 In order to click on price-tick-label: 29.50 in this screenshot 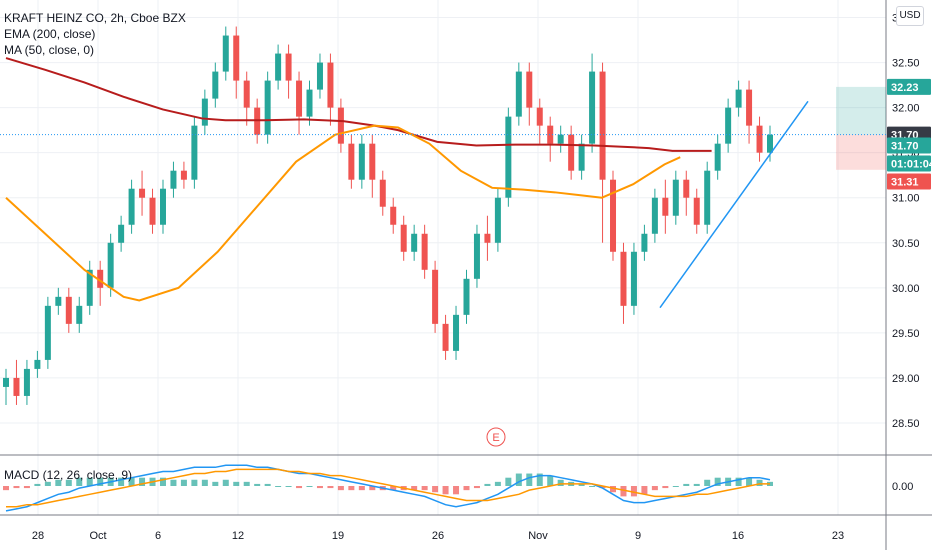, I will do `click(906, 334)`.